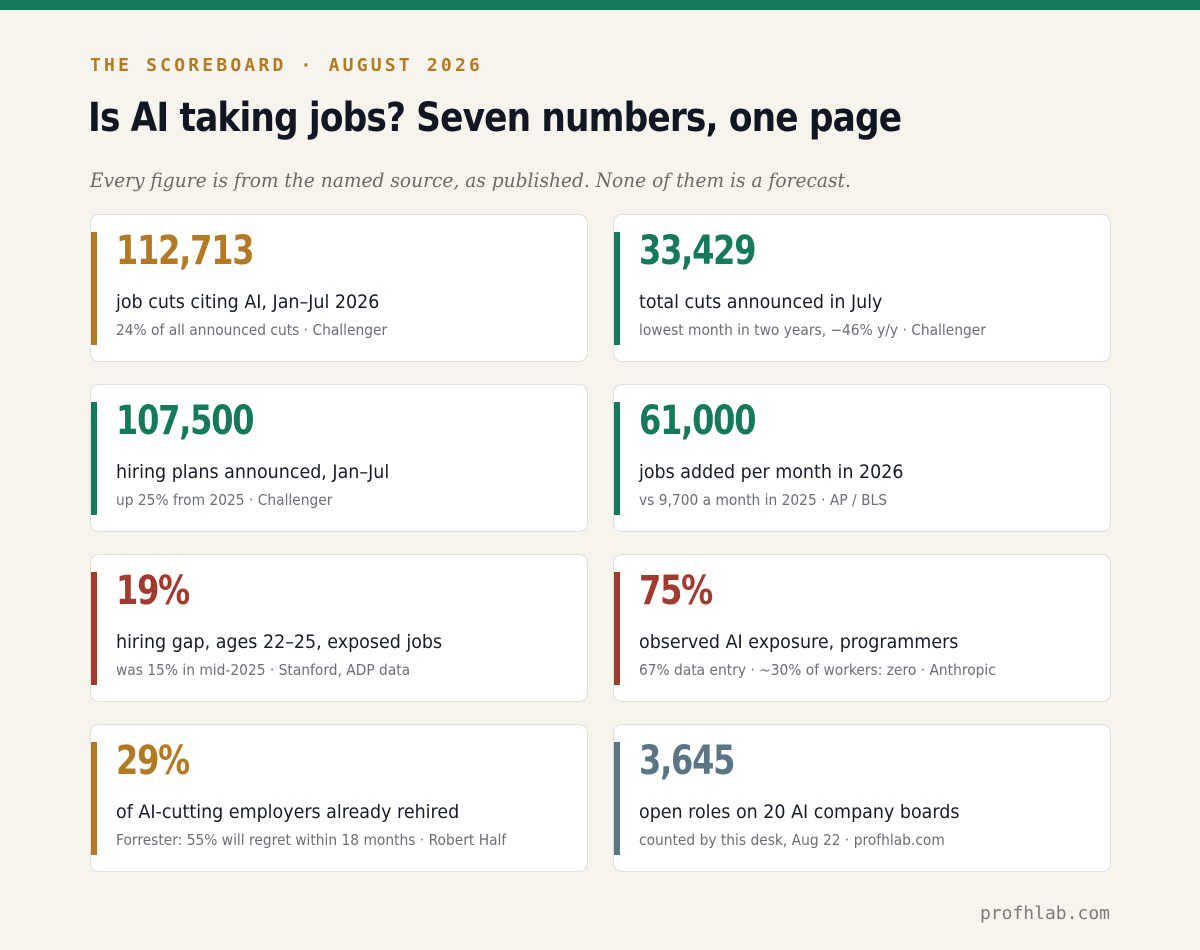 This screenshot has height=950, width=1200. What do you see at coordinates (687, 761) in the screenshot?
I see `stat-value: 3,645` at bounding box center [687, 761].